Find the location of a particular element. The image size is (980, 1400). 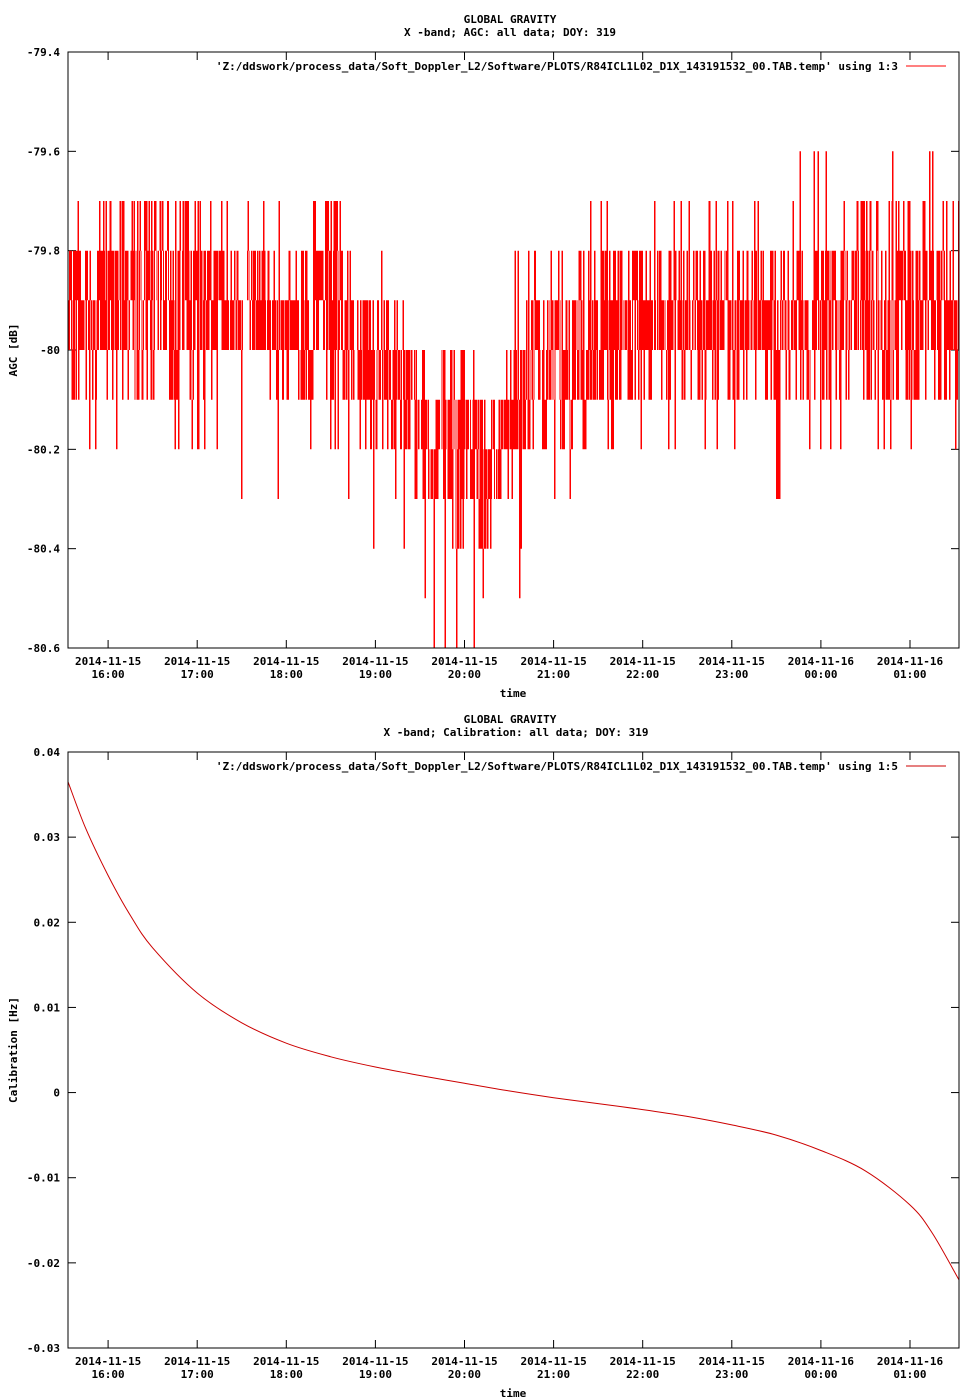

agc-chart-subtitle: X -band; AGC: all data; DOY: 319 is located at coordinates (510, 32).